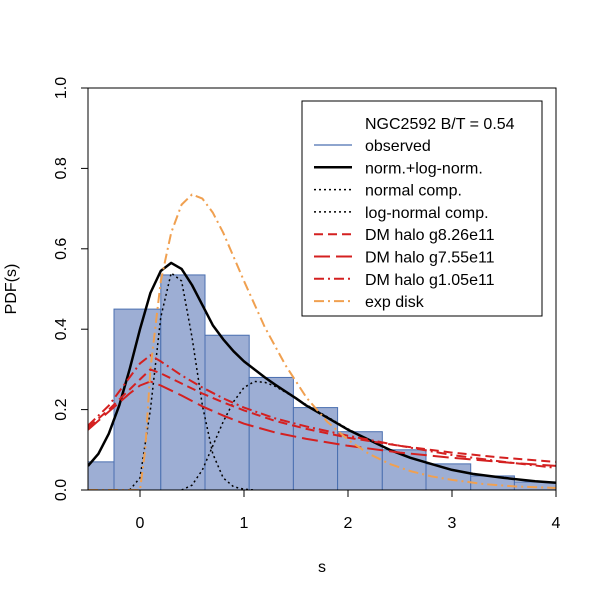  I want to click on legend-box, so click(422, 208).